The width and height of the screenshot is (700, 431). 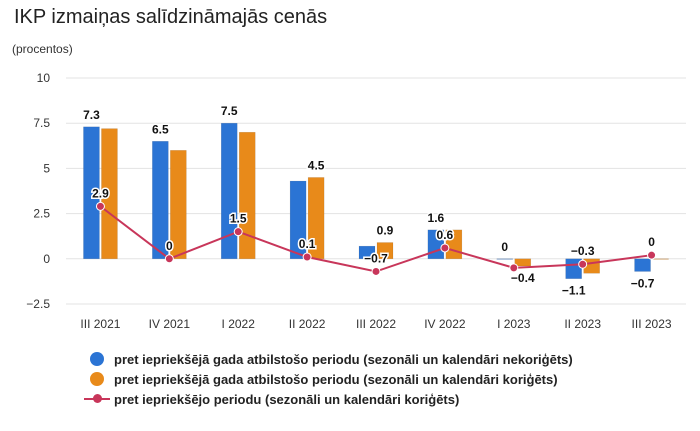 What do you see at coordinates (38, 304) in the screenshot?
I see `y-tick-label: −2.5` at bounding box center [38, 304].